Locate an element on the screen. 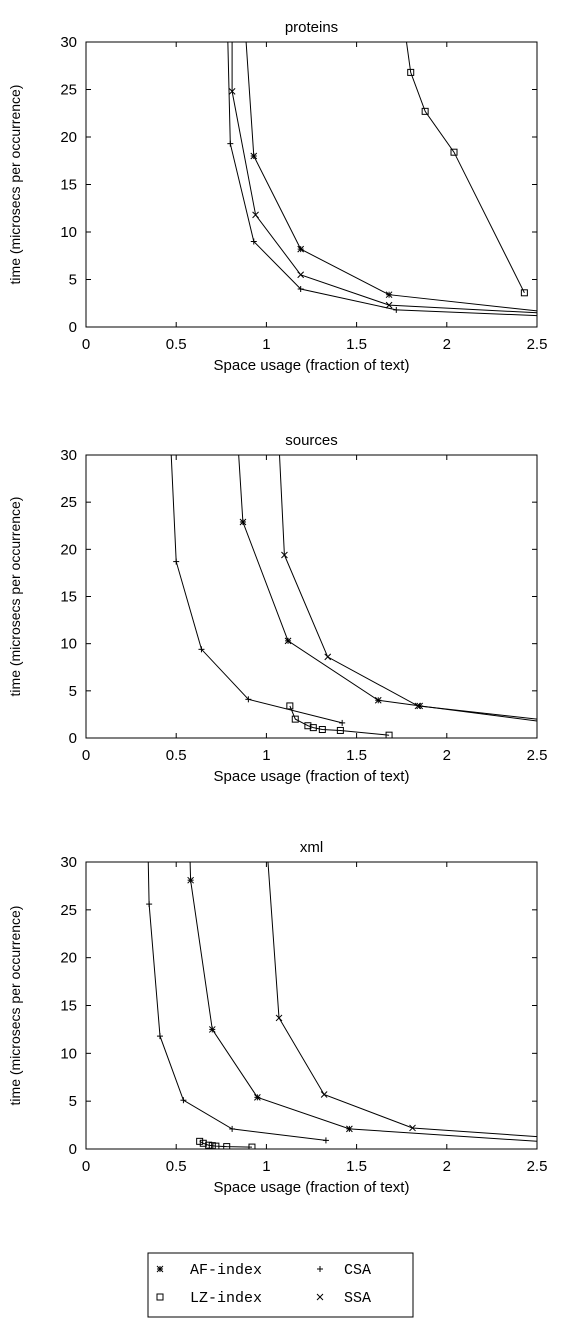 The width and height of the screenshot is (561, 1325). legend-box is located at coordinates (280, 1285).